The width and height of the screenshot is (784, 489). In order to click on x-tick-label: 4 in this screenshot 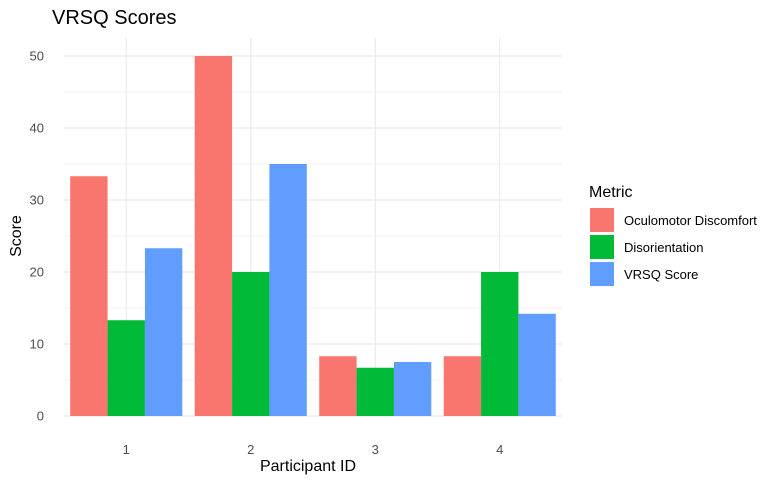, I will do `click(499, 449)`.